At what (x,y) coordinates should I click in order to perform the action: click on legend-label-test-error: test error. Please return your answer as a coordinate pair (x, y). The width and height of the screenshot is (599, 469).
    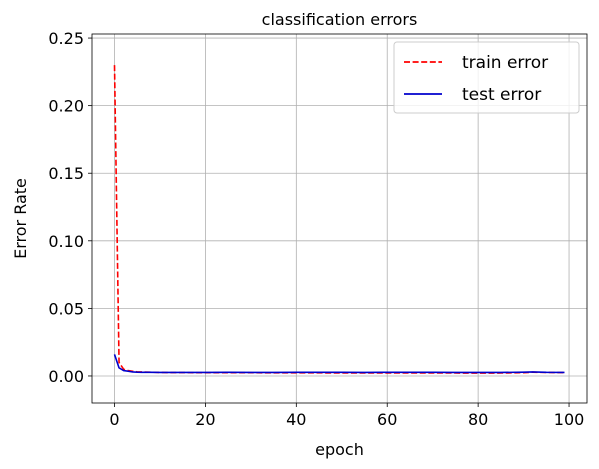
    Looking at the image, I should click on (501, 95).